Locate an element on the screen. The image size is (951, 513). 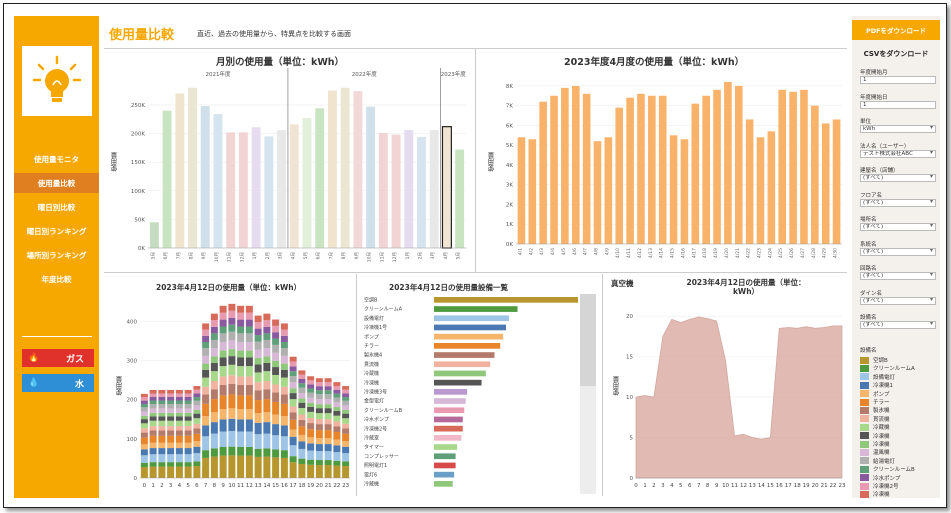
x-tick-label: 1月 is located at coordinates (255, 255).